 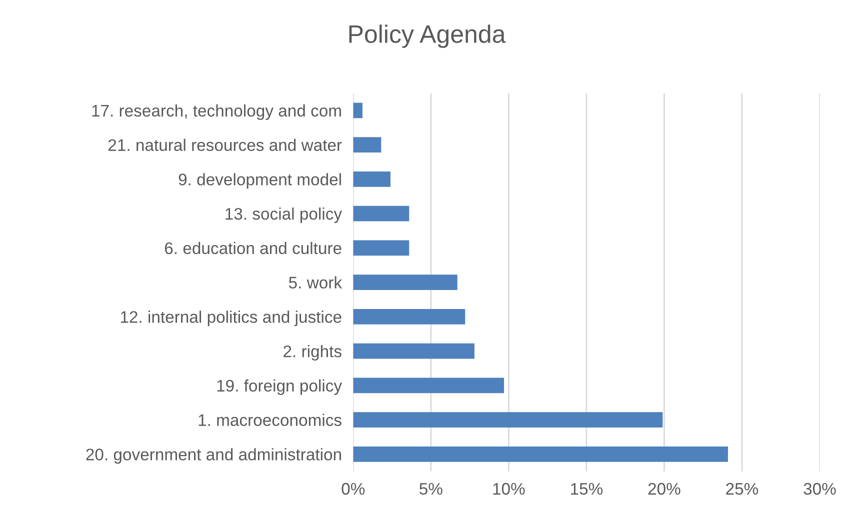 I want to click on y-tick-label: 13. social policy, so click(x=284, y=216).